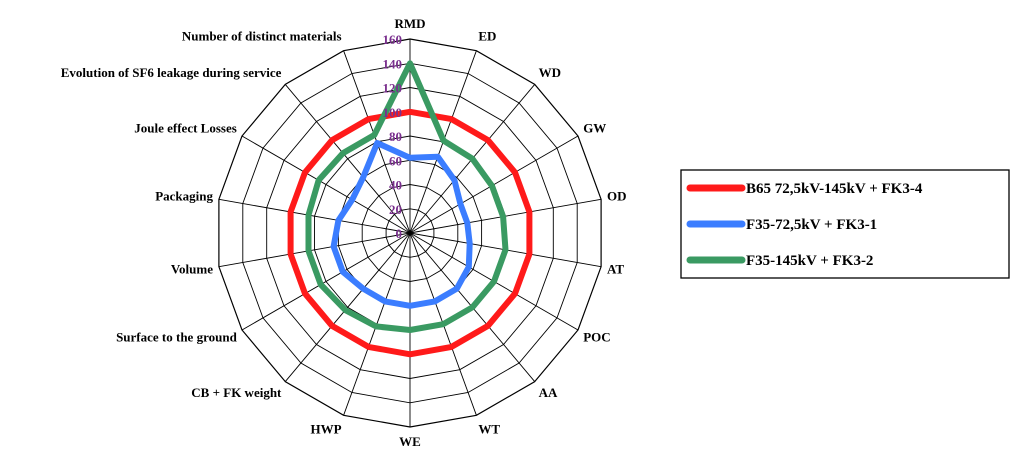 The image size is (1012, 451). I want to click on radial-tick-labels: 0 20 40 60 80 100 120 140 160, so click(393, 136).